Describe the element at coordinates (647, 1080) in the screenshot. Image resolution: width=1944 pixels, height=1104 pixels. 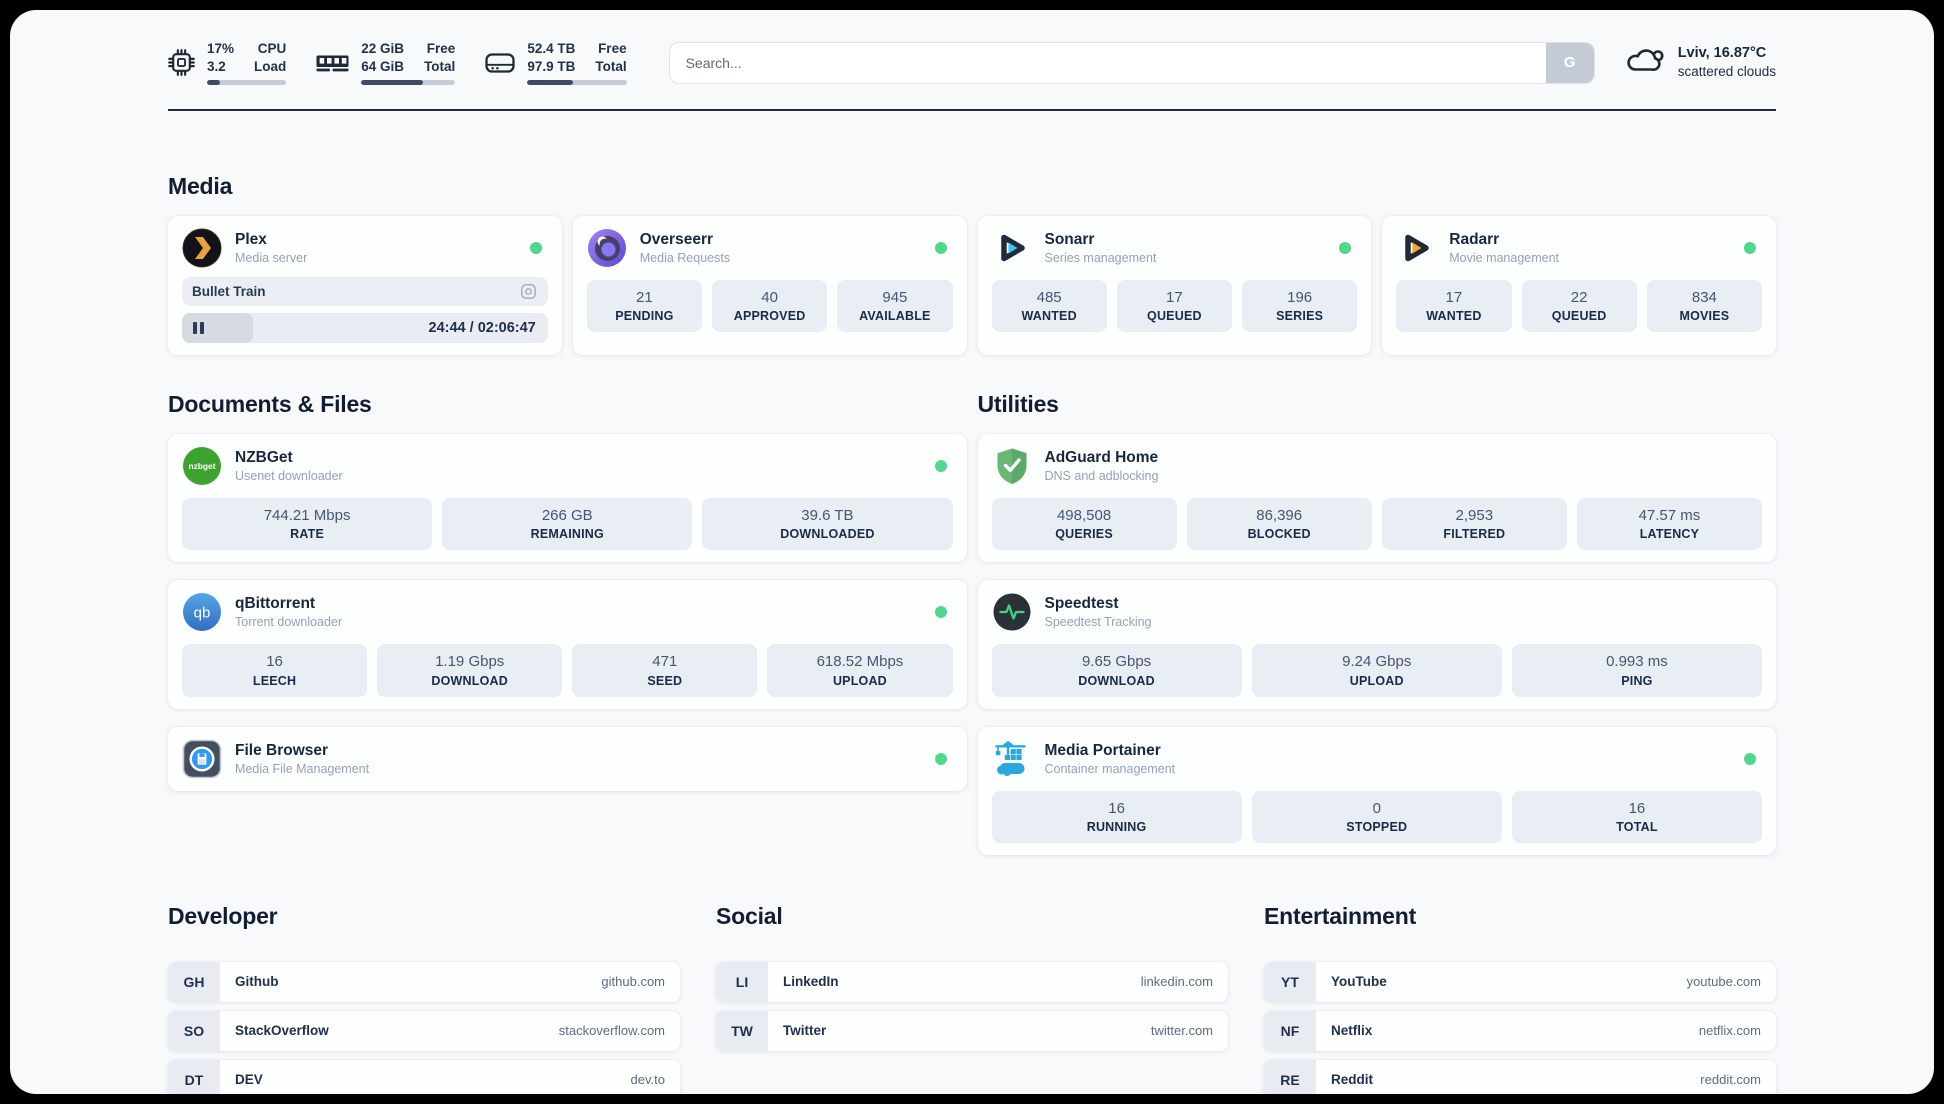
I see `link-url: dev.to` at that location.